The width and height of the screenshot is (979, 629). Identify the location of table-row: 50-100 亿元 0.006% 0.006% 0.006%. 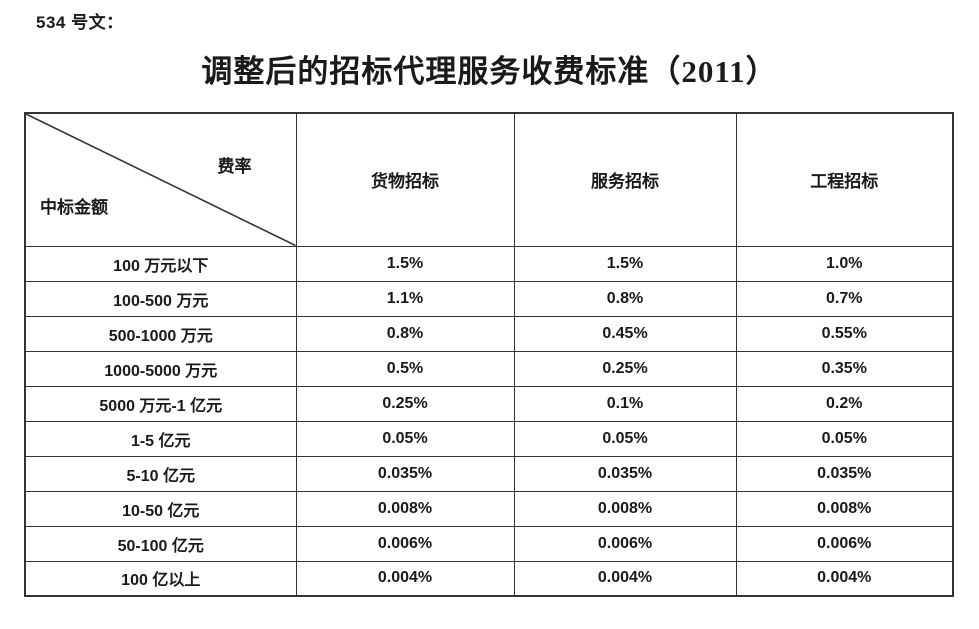
(489, 543).